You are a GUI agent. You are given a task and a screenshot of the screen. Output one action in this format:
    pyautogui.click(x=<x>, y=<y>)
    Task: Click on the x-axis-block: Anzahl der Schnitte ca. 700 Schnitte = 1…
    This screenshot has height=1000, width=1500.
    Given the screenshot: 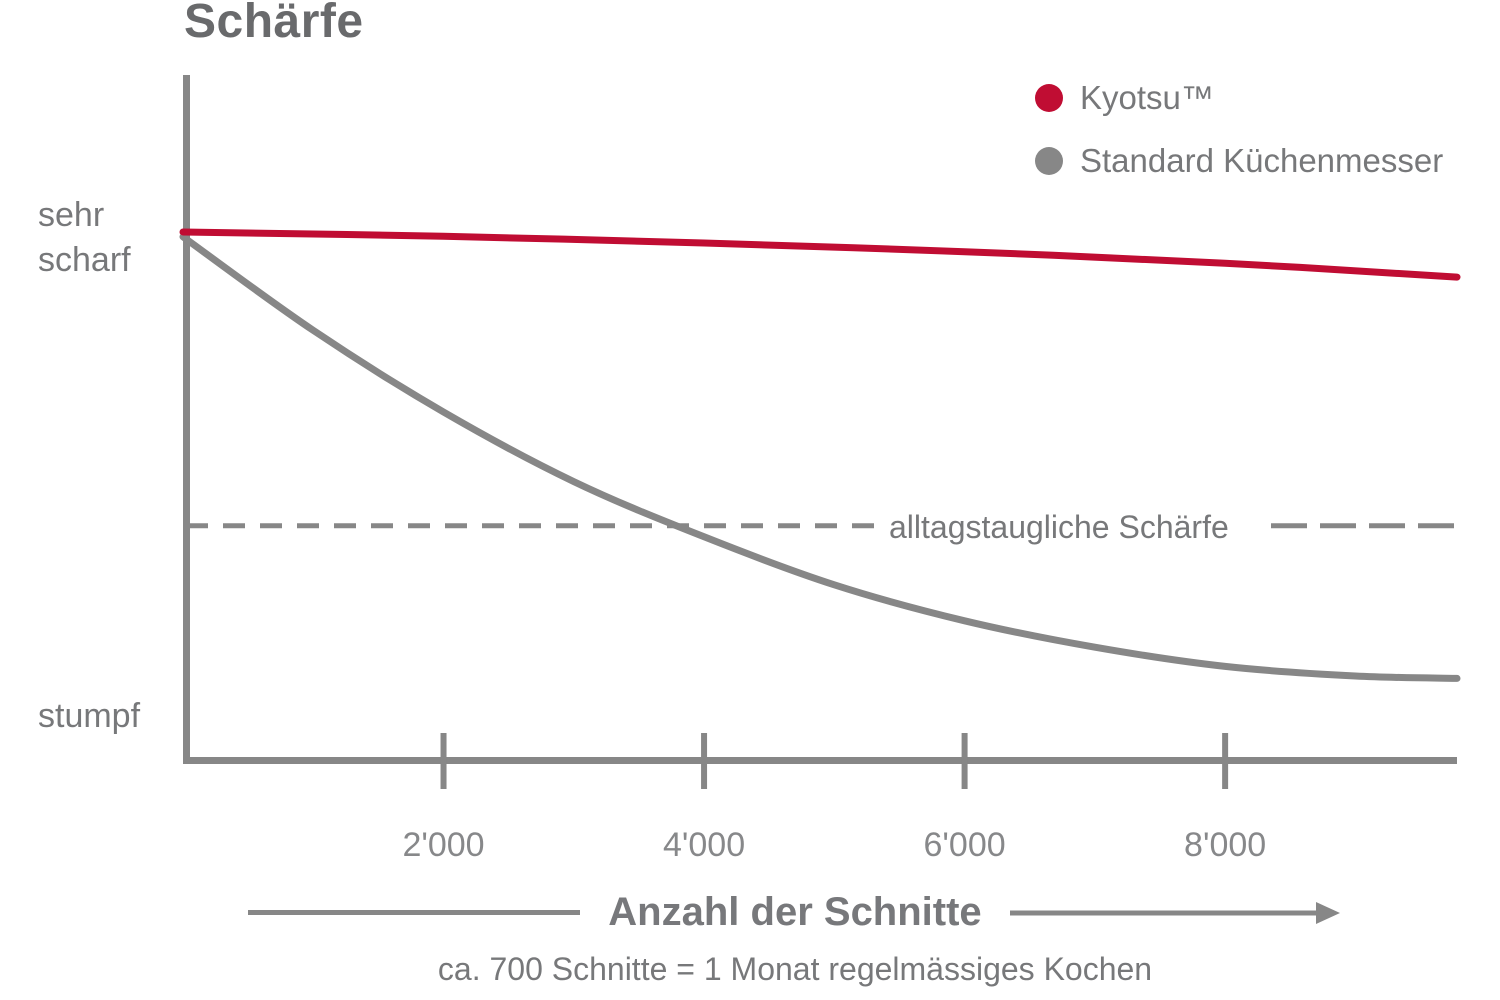 What is the action you would take?
    pyautogui.click(x=795, y=939)
    